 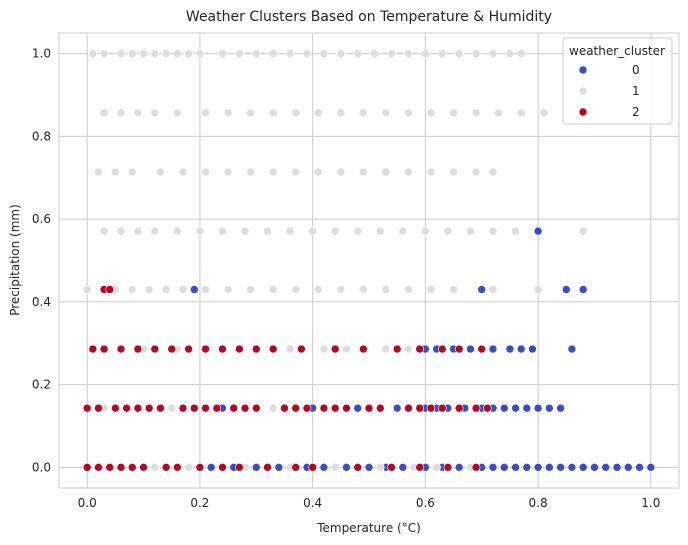 What do you see at coordinates (41, 467) in the screenshot?
I see `y-tick-label: 0.0` at bounding box center [41, 467].